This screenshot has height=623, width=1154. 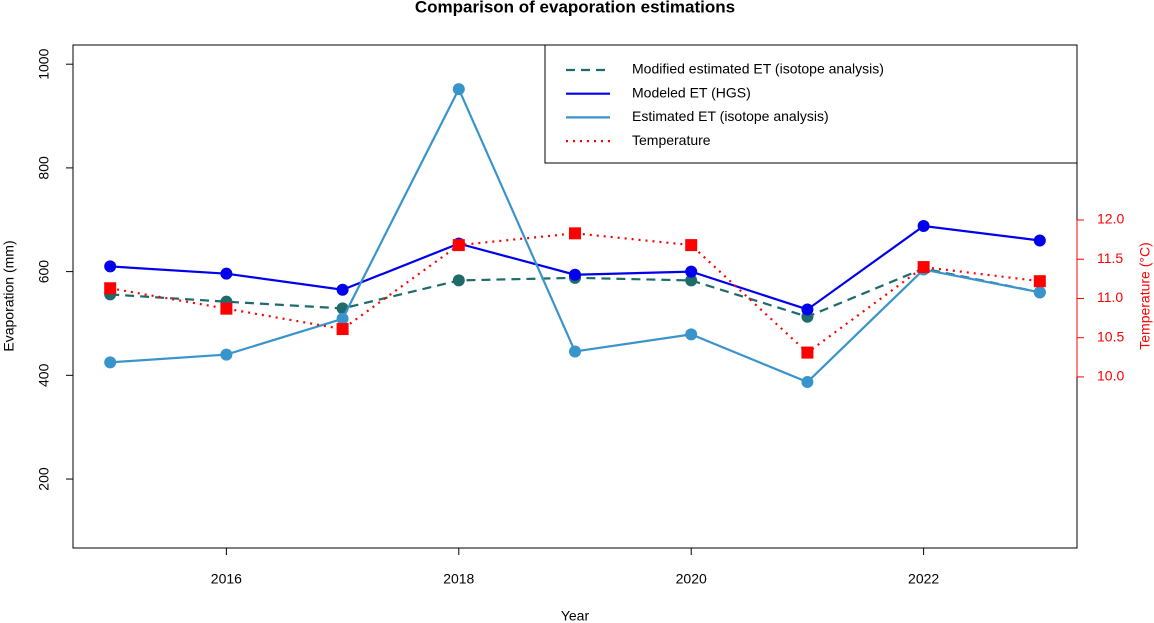 I want to click on x-tick-label: 2016, so click(x=226, y=579).